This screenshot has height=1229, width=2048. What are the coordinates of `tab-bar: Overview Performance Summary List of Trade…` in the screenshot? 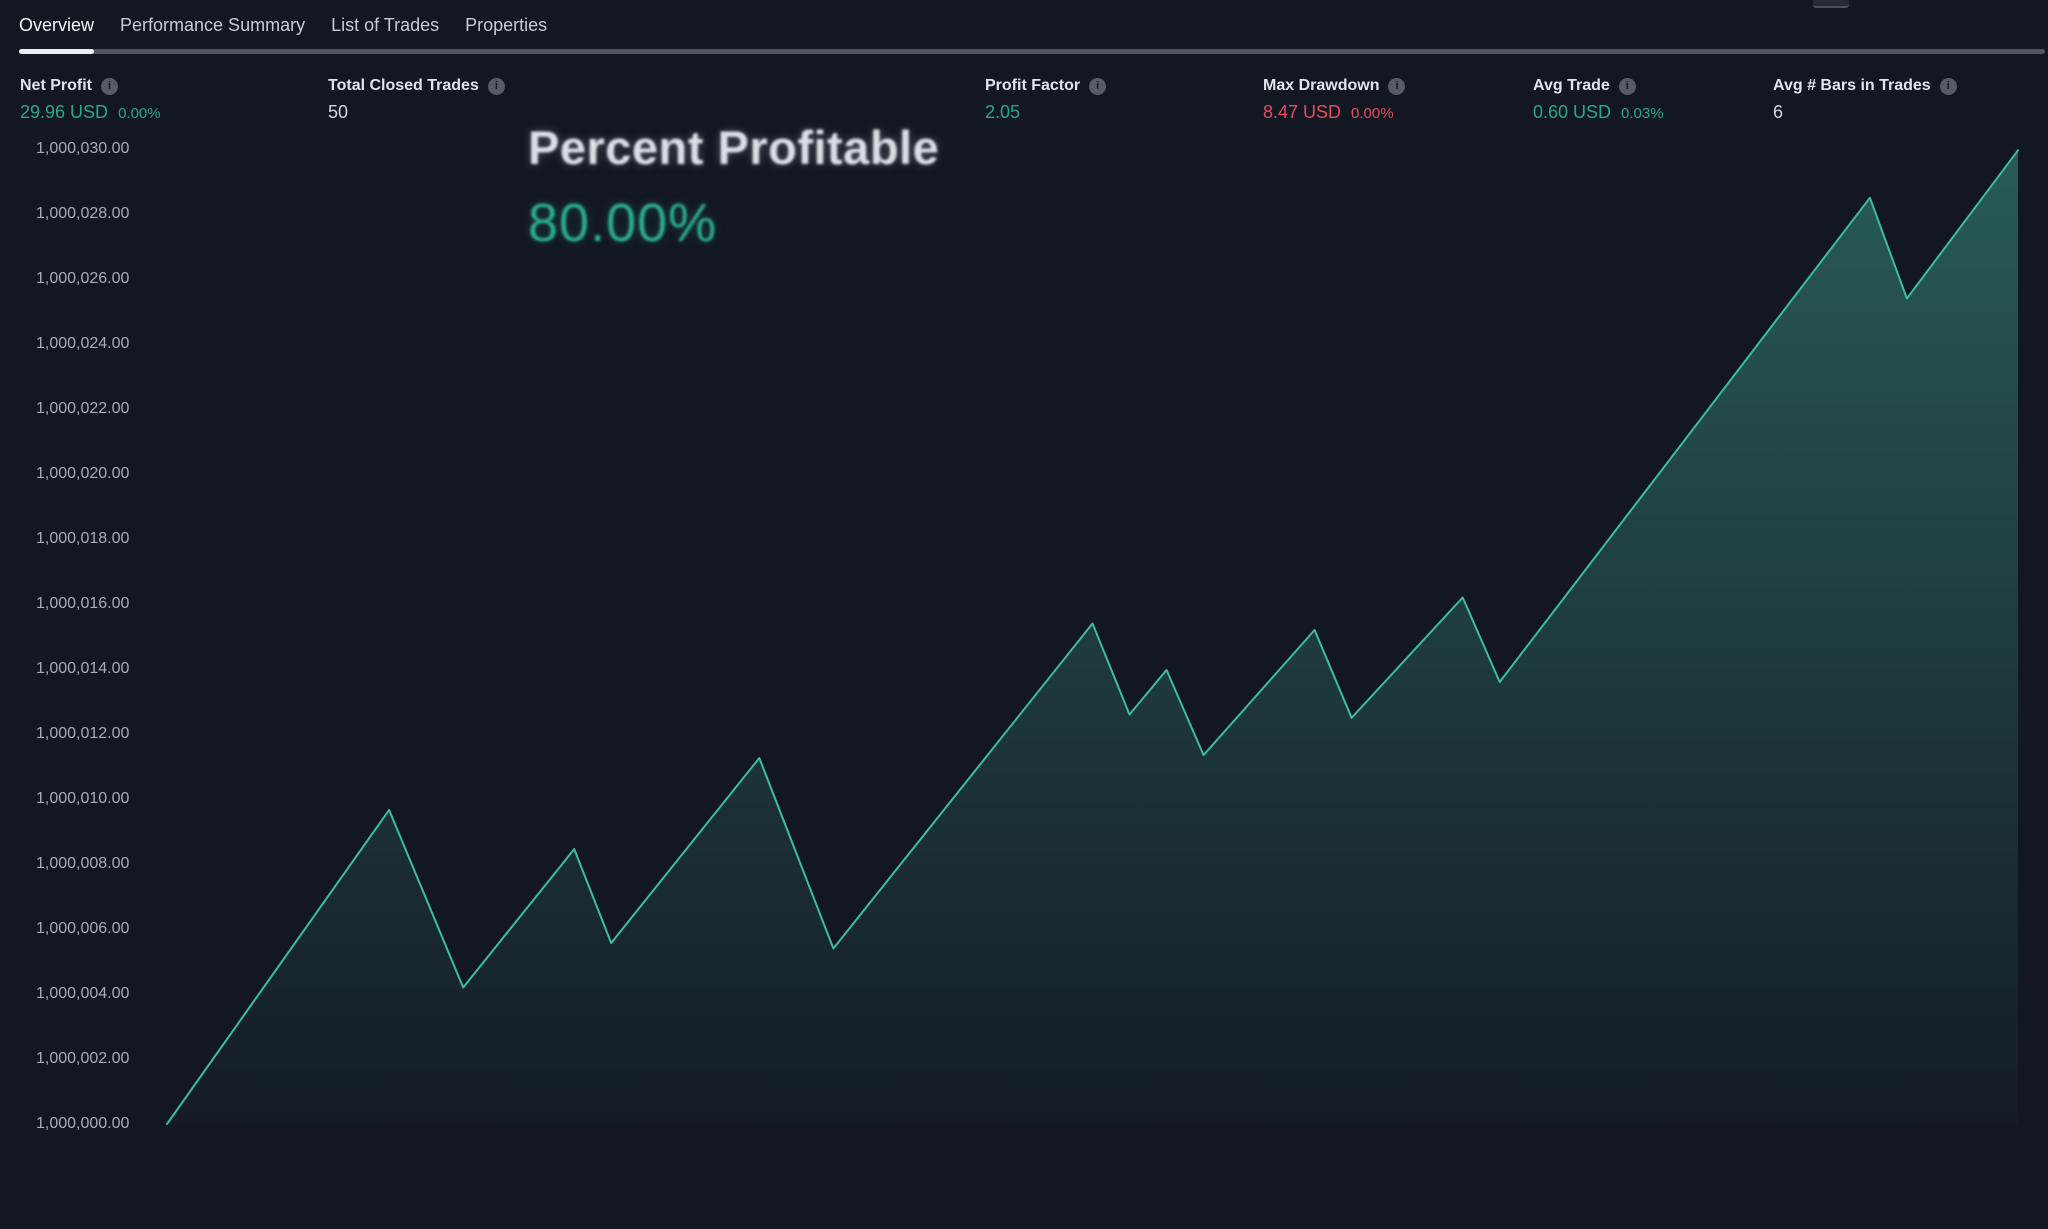 It's located at (1024, 25).